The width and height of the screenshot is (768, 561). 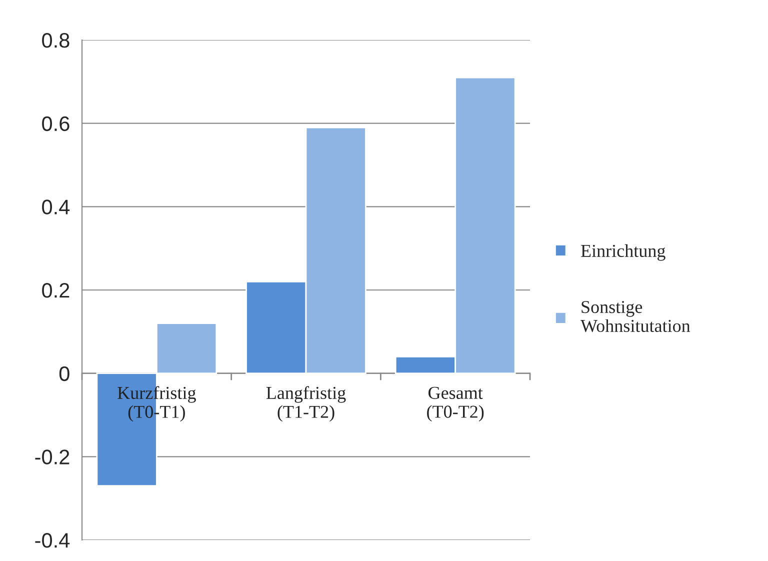 I want to click on y-tick-label: -0.4, so click(x=52, y=540).